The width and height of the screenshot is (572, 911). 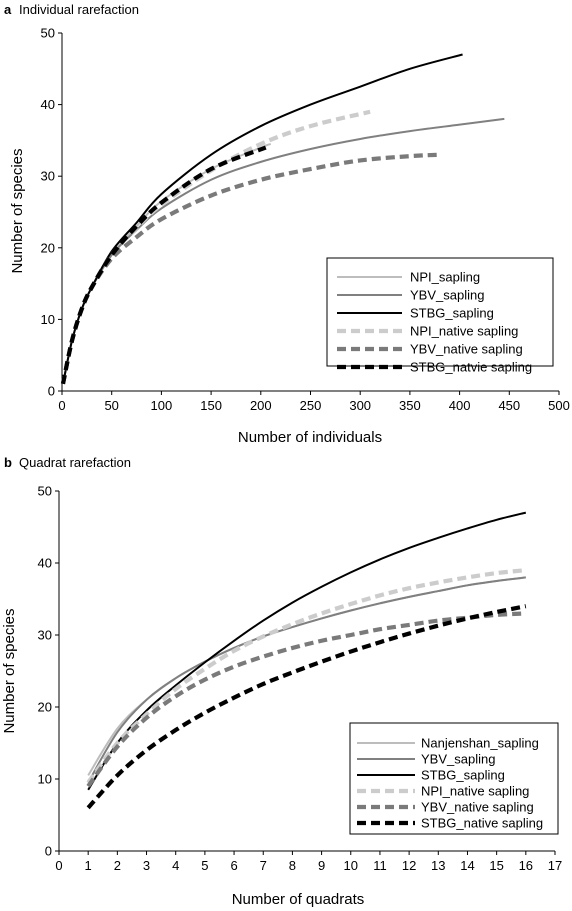 I want to click on panel-a-x-axis-title: Number of individuals, so click(x=310, y=437).